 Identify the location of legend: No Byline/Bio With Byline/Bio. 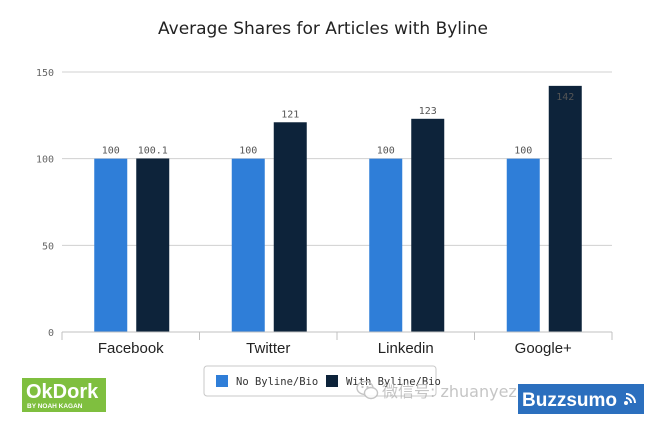
(322, 381).